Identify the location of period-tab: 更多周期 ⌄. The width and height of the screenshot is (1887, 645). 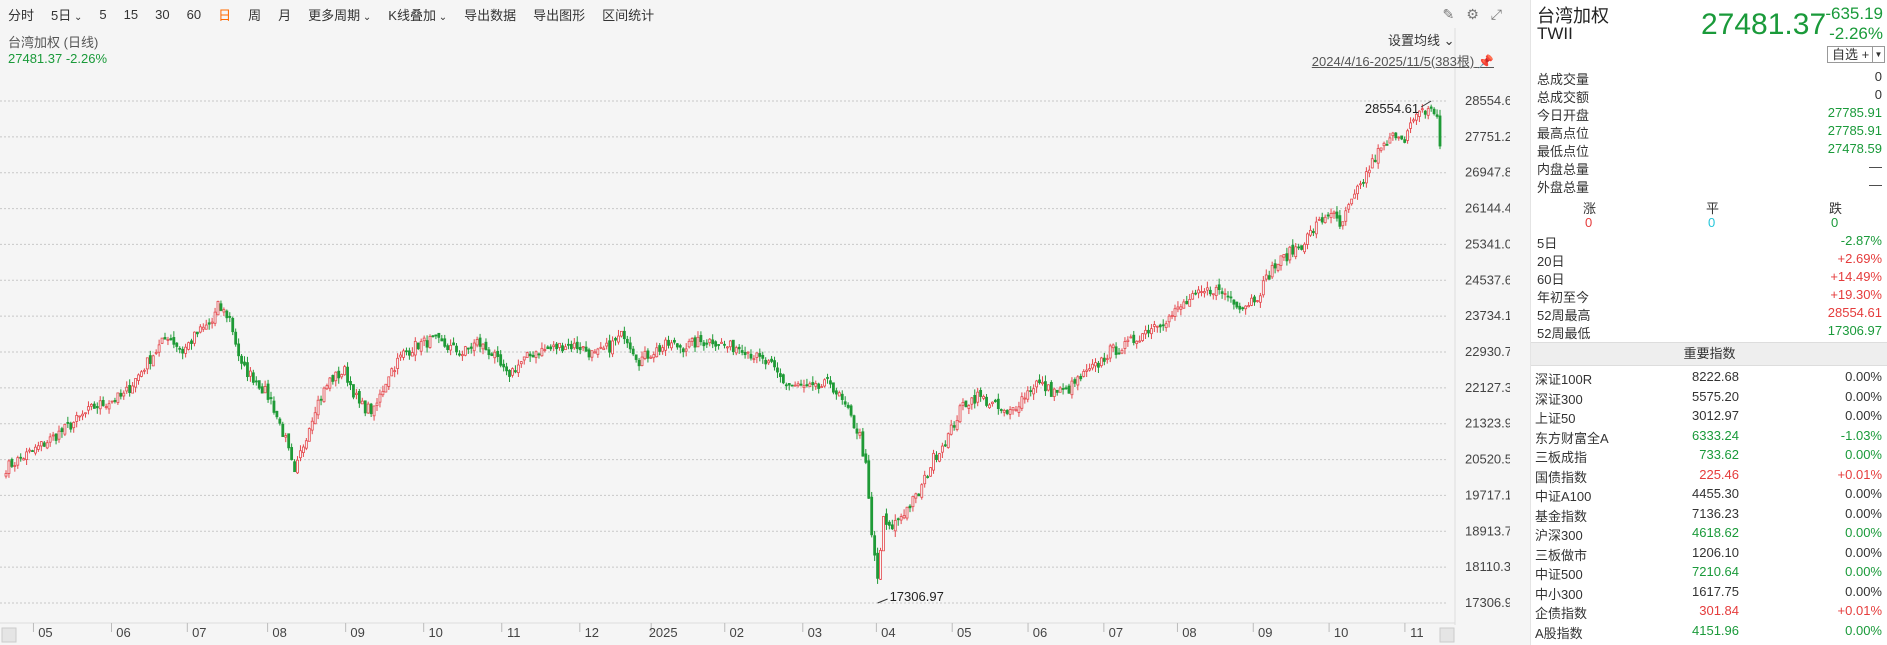
(340, 15).